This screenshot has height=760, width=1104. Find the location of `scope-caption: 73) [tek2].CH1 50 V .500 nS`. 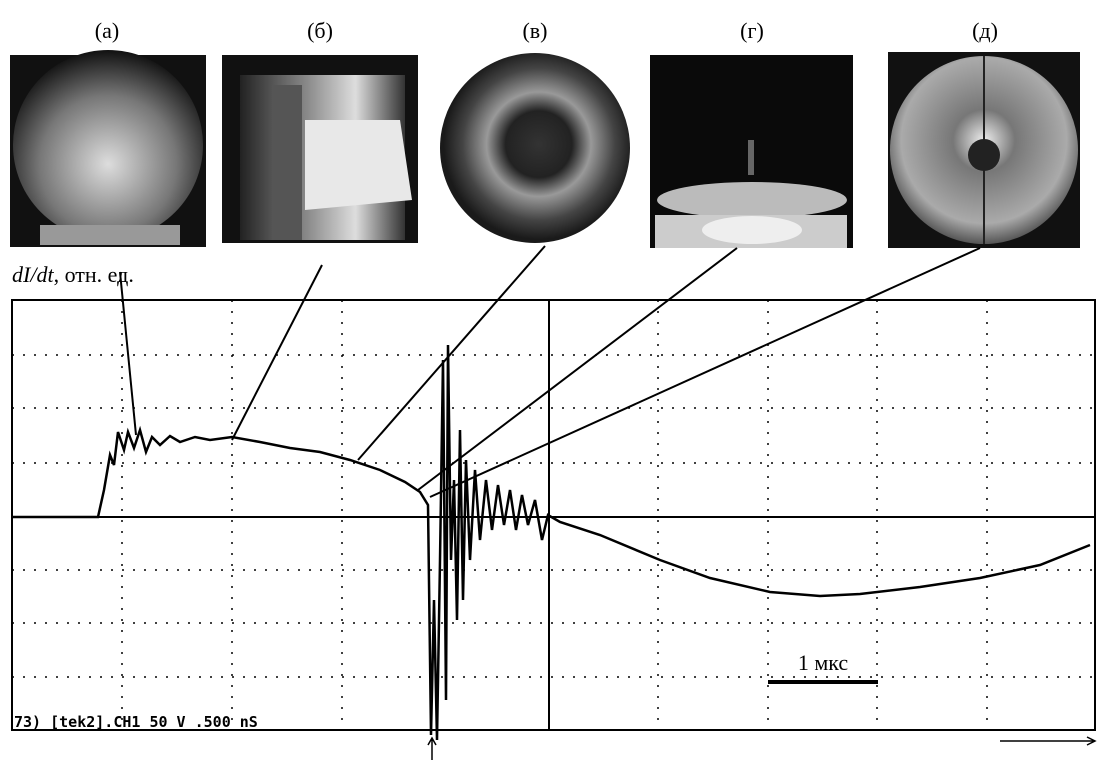

scope-caption: 73) [tek2].CH1 50 V .500 nS is located at coordinates (136, 722).